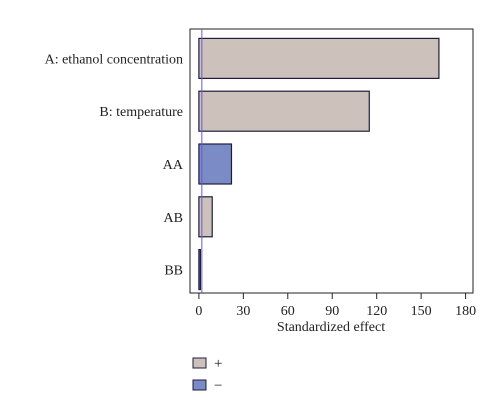 This screenshot has height=412, width=500. What do you see at coordinates (114, 59) in the screenshot?
I see `category-label: A: ethanol concentration` at bounding box center [114, 59].